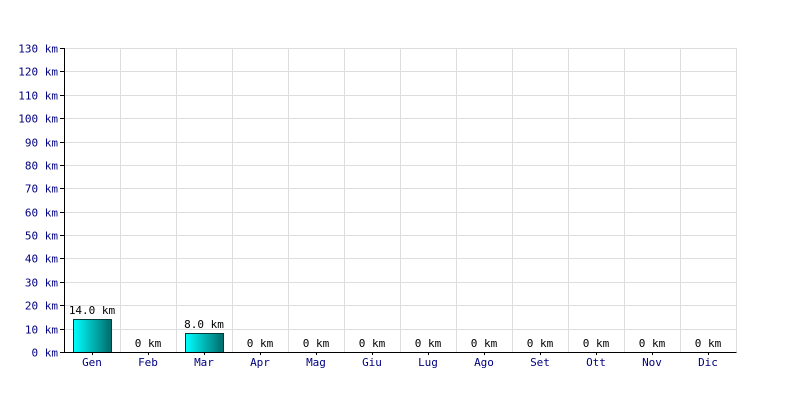 The width and height of the screenshot is (800, 400). I want to click on y-tick-label: 0 km, so click(45, 353).